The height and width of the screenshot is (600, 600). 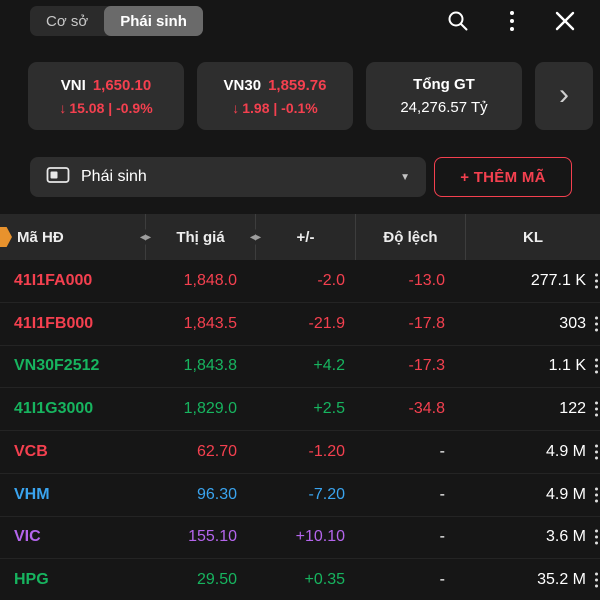 What do you see at coordinates (300, 324) in the screenshot?
I see `table-row-41I1FB000: 41I1FB000 1,843.5 -21.9 -17.8 303` at bounding box center [300, 324].